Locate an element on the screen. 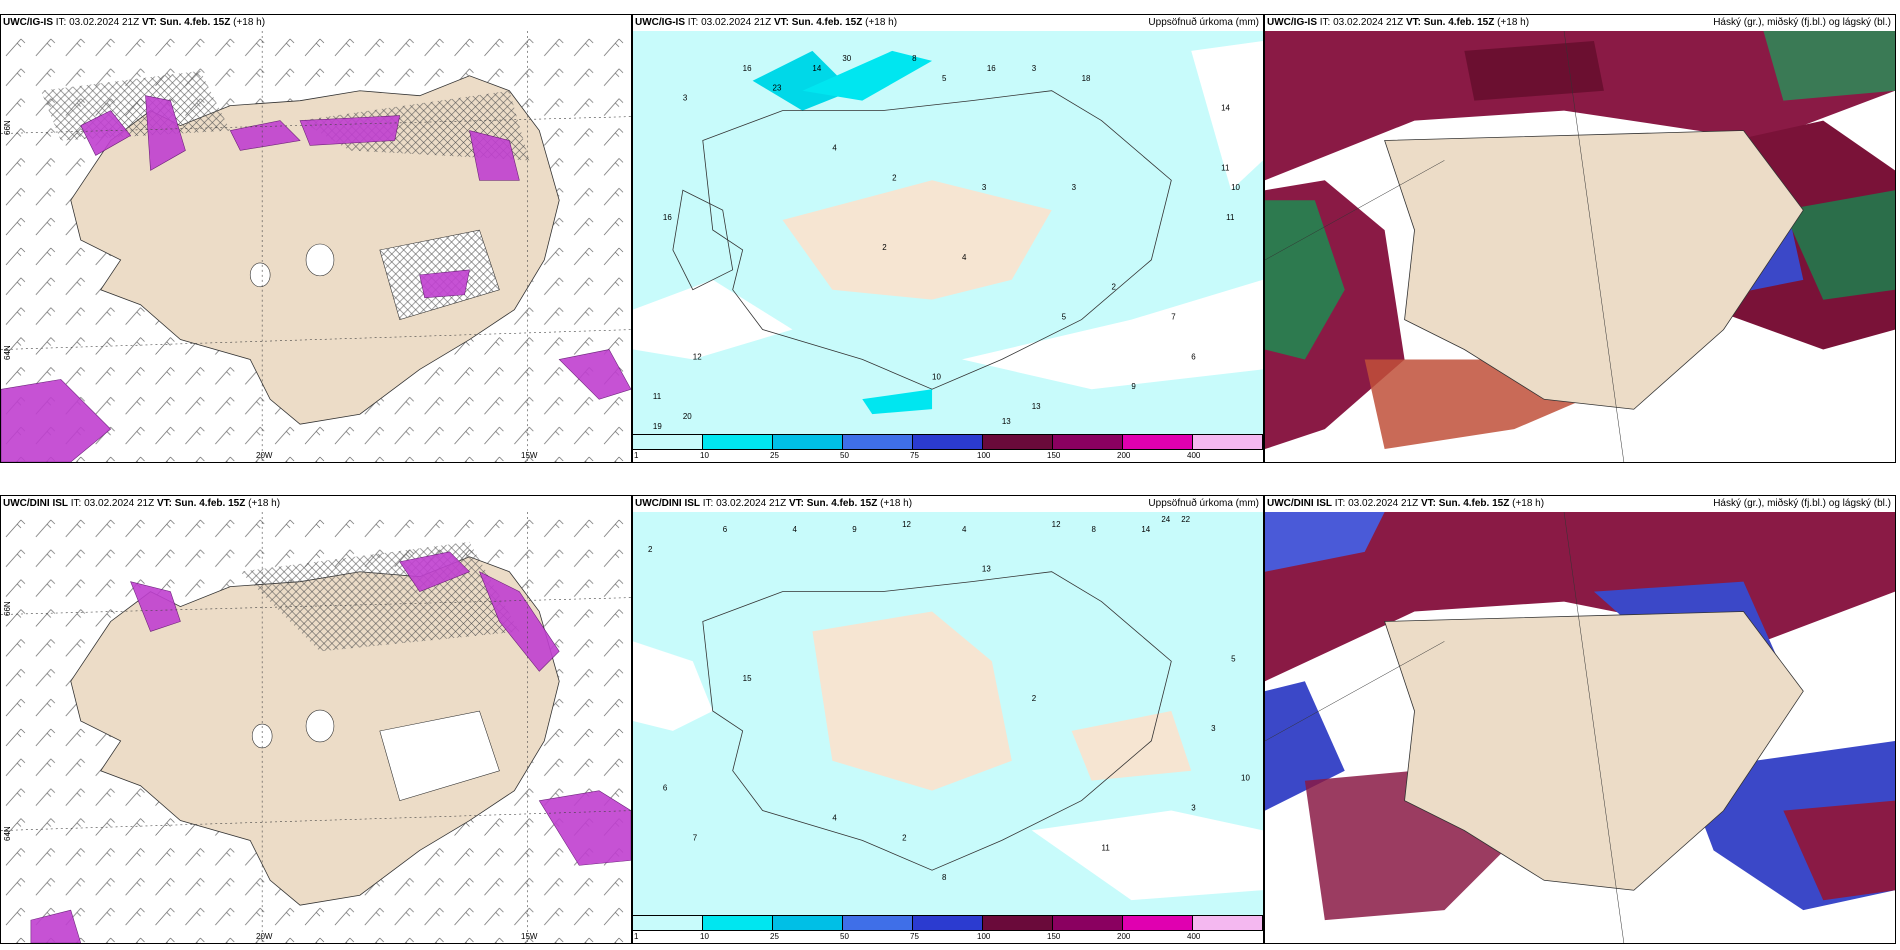  lat-label-64n: 64N is located at coordinates (7, 352).